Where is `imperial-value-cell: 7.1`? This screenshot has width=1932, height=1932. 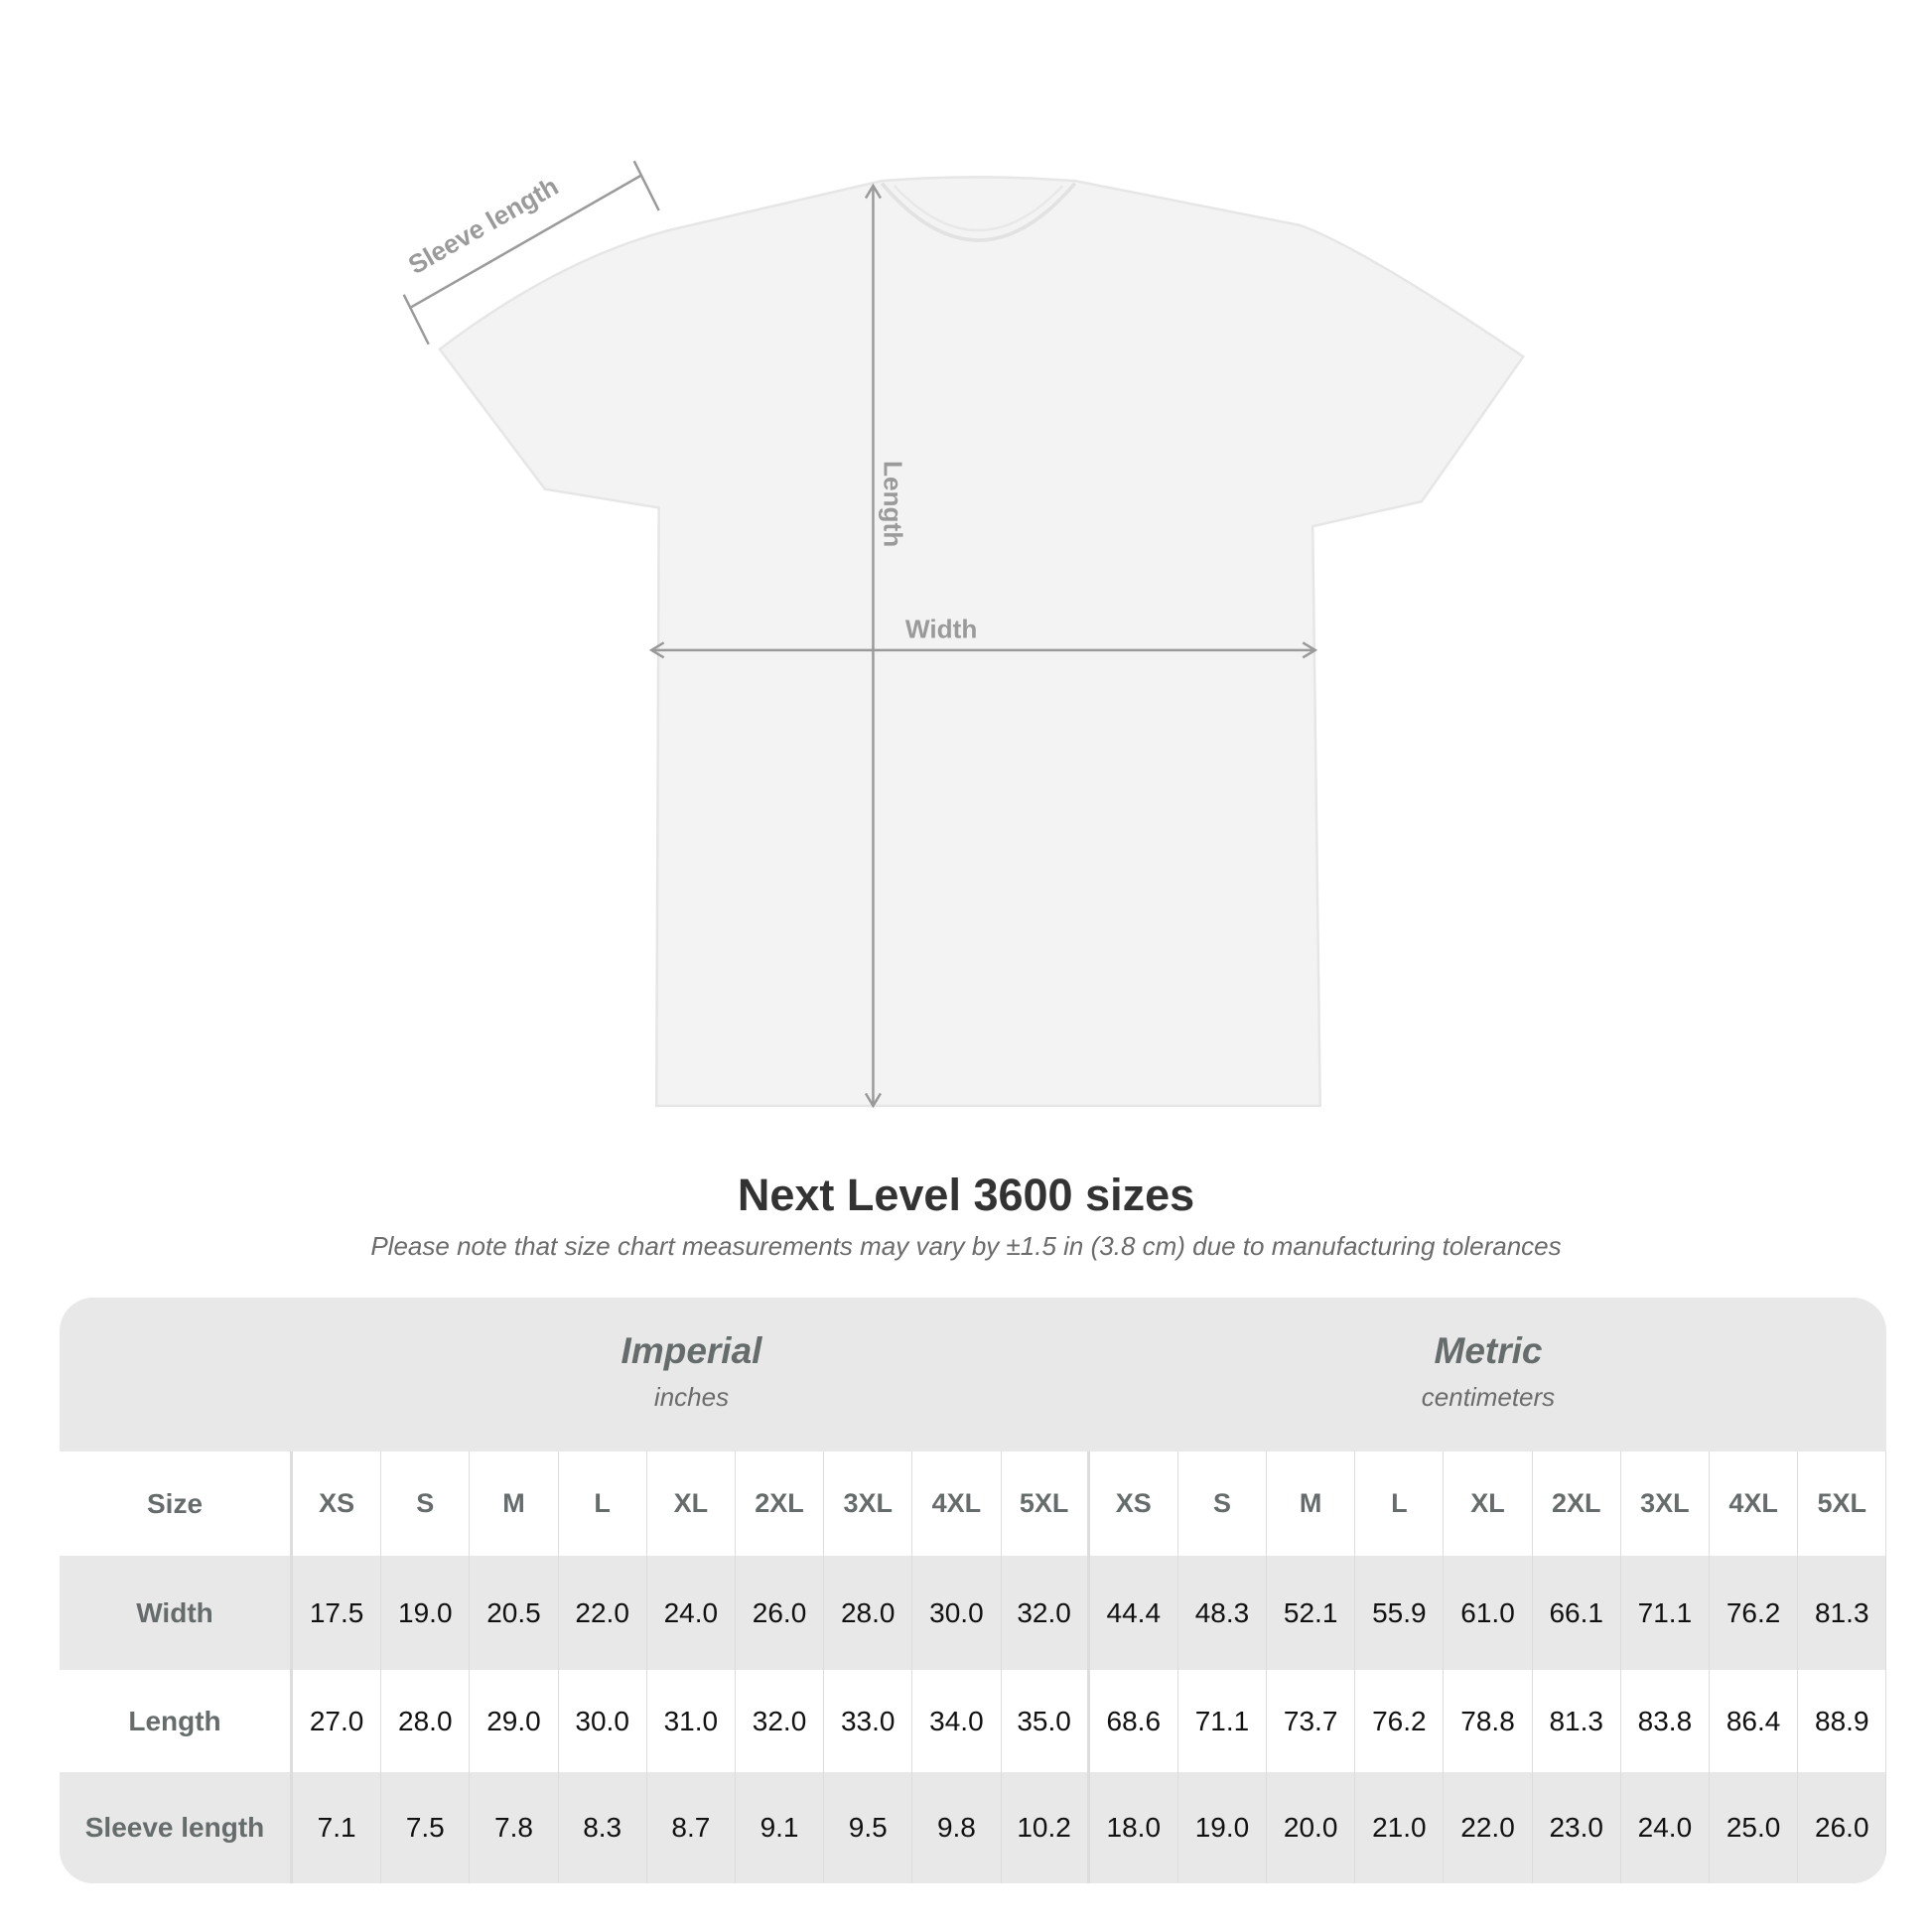
imperial-value-cell: 7.1 is located at coordinates (338, 1828).